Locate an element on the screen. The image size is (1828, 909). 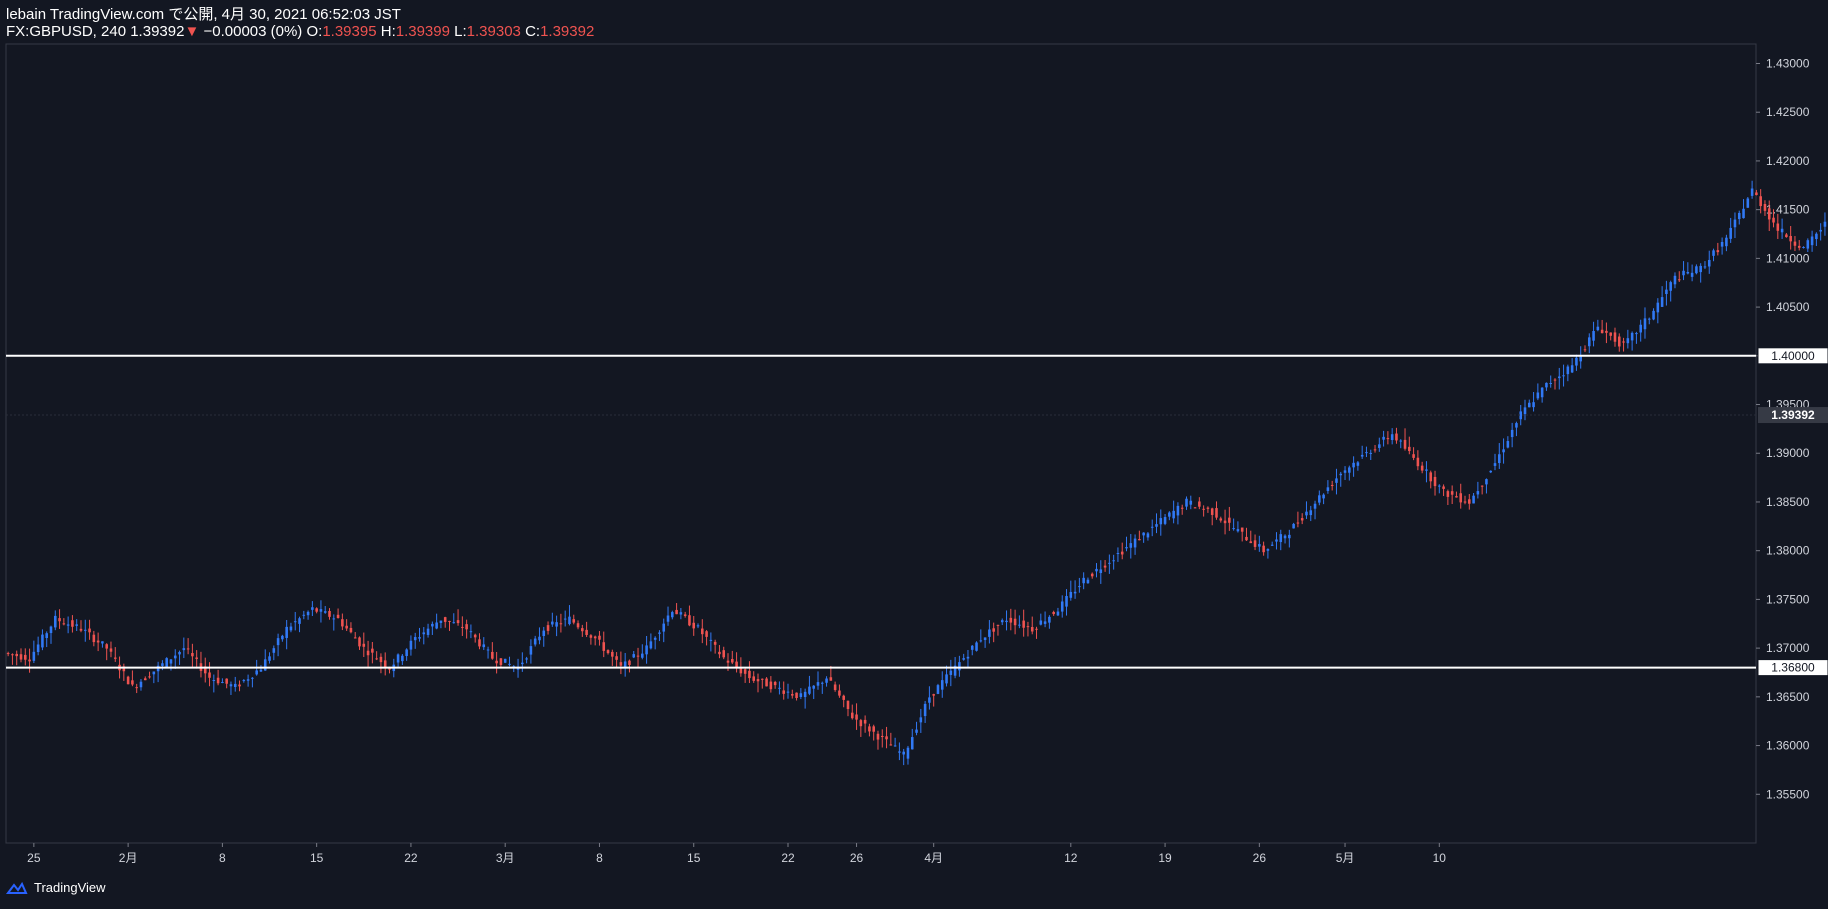
tradingview-cloud-icon is located at coordinates (17, 887).